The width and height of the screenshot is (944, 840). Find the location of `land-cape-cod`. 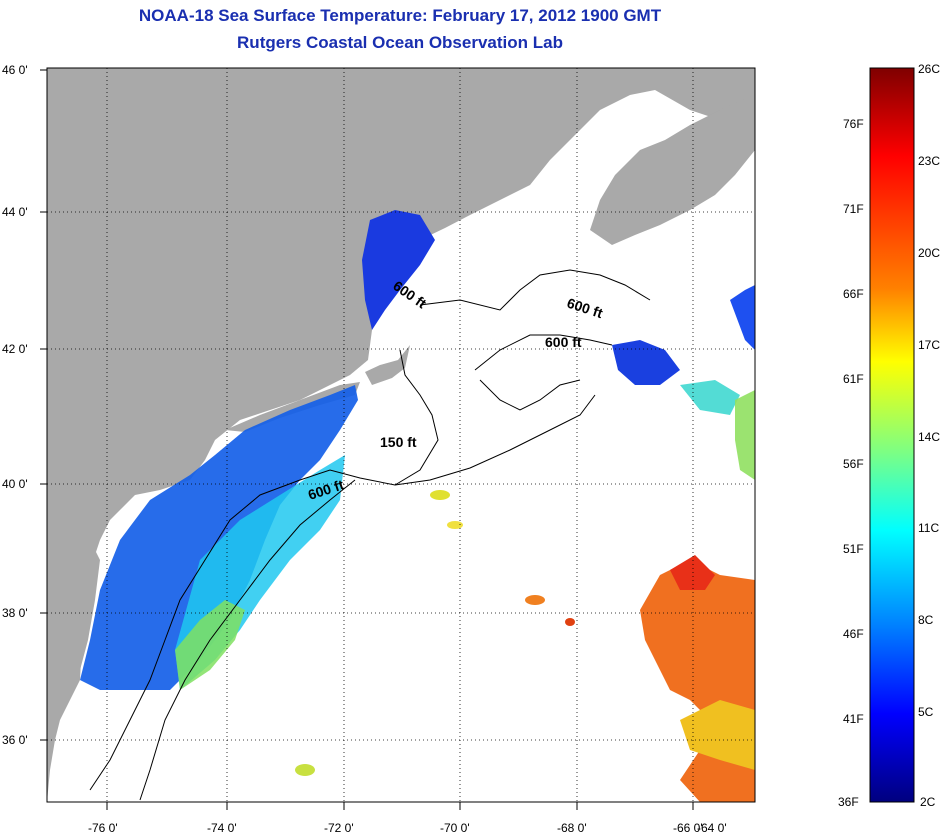

land-cape-cod is located at coordinates (387, 365).